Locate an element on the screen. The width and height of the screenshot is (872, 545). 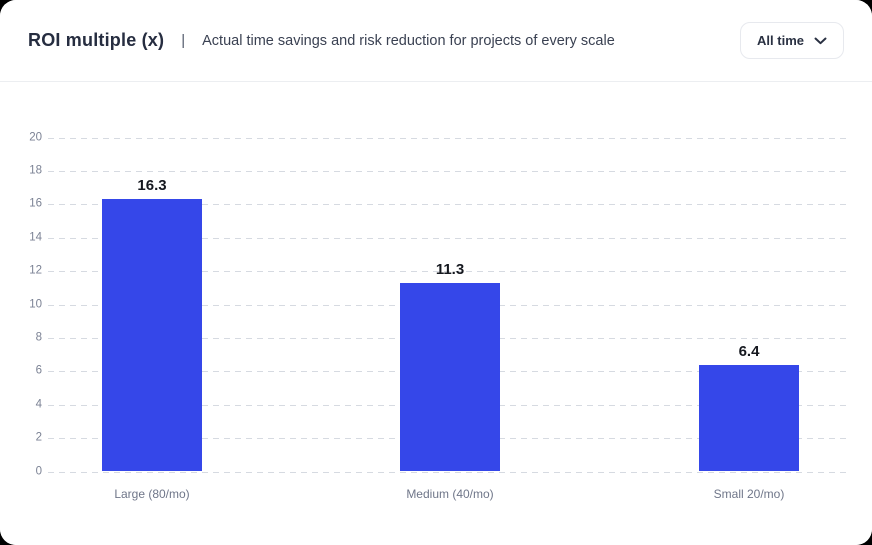
time-filter-dropdown: All time is located at coordinates (792, 40).